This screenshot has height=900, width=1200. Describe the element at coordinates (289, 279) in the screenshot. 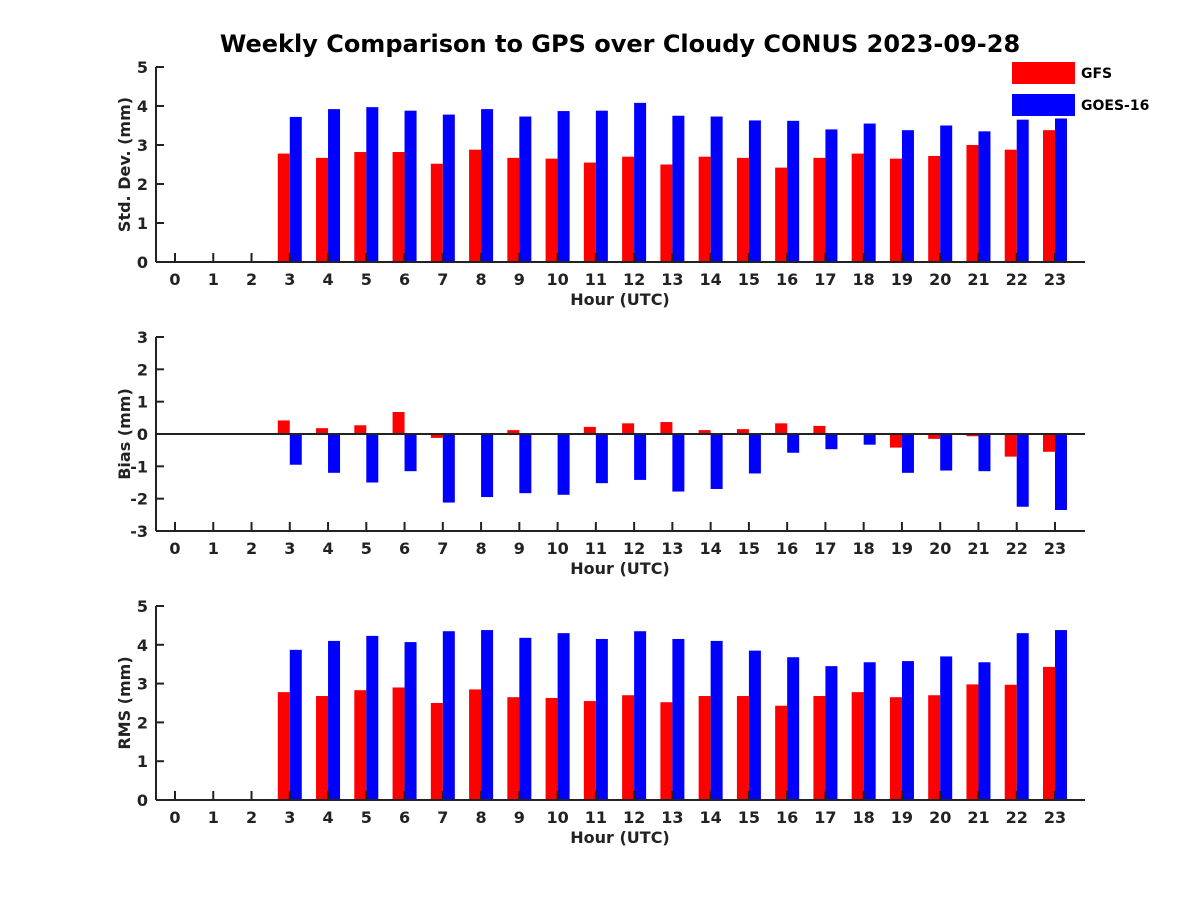

I see `x-tick-label: 3` at that location.